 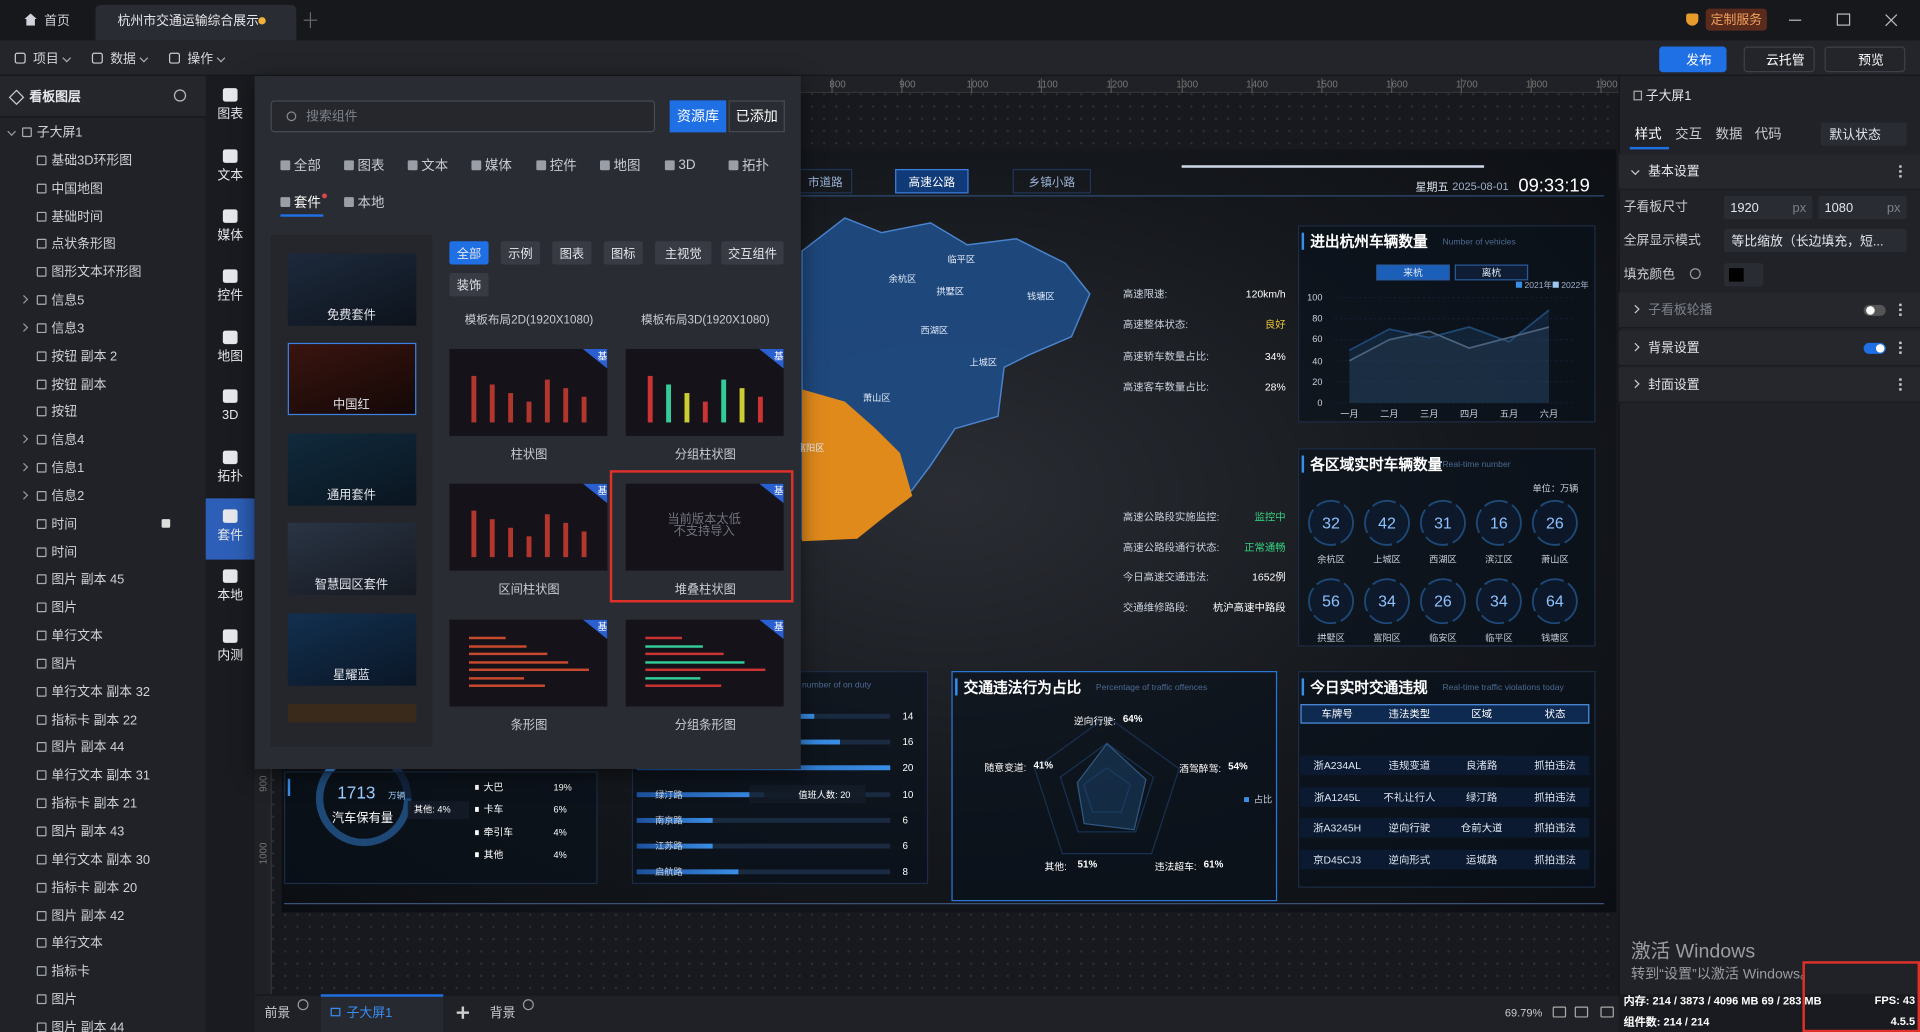 I want to click on layer-item: 中国地图, so click(x=77, y=189).